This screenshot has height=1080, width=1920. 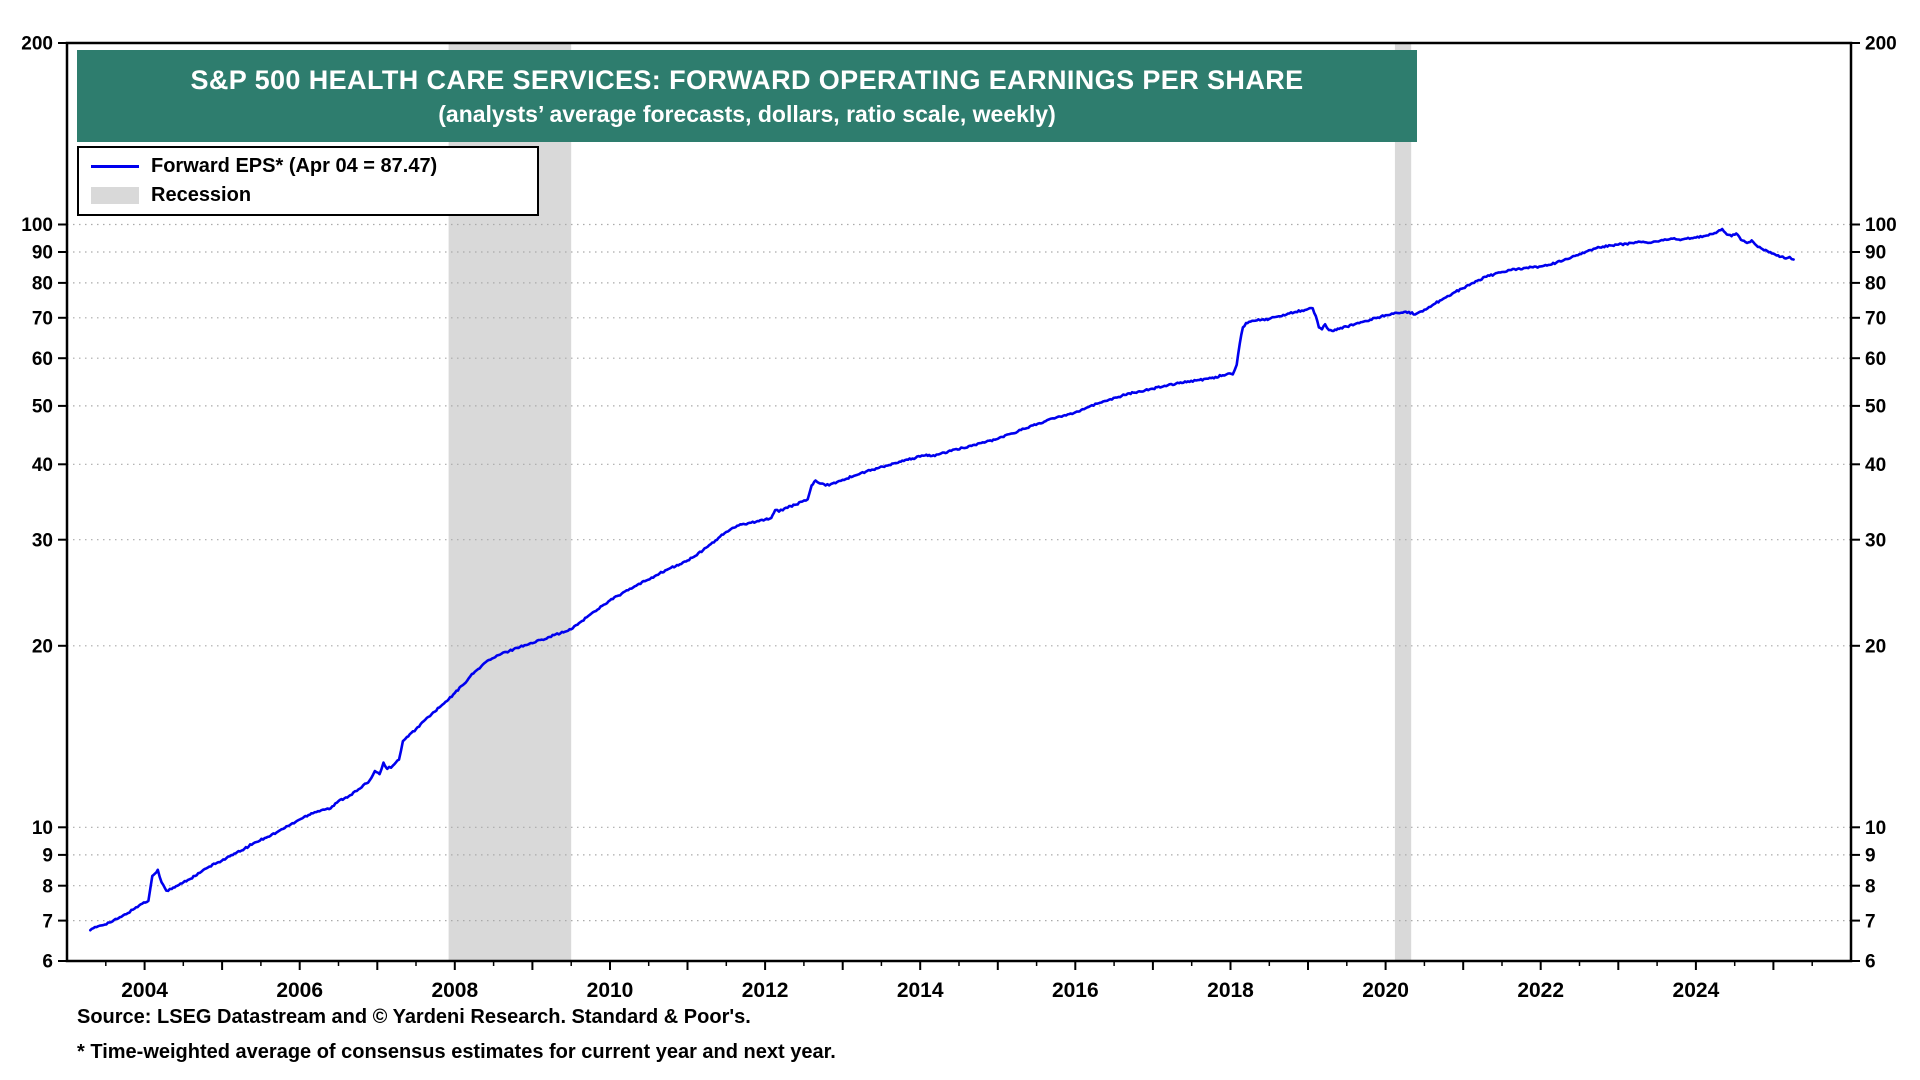 I want to click on y-axis-label-left: 7, so click(x=47, y=921).